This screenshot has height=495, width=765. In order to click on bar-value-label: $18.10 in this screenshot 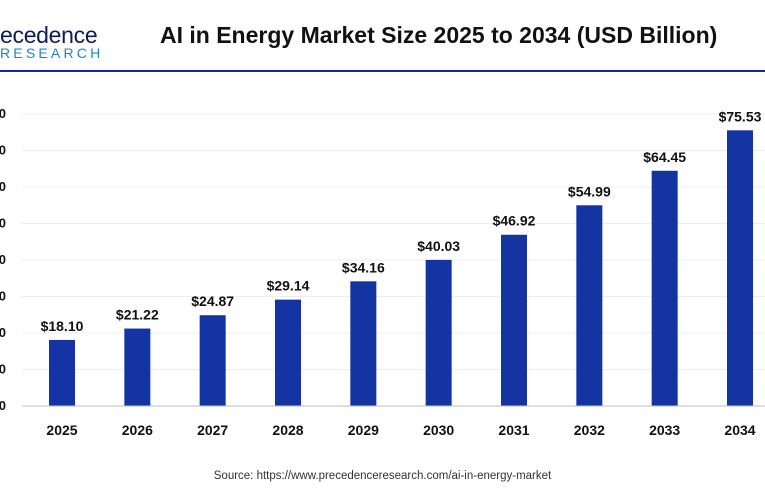, I will do `click(62, 326)`.